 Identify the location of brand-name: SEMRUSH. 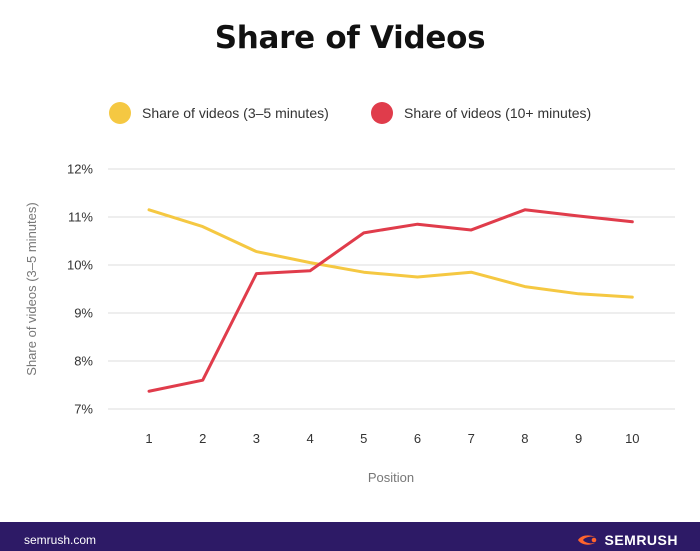
(641, 540).